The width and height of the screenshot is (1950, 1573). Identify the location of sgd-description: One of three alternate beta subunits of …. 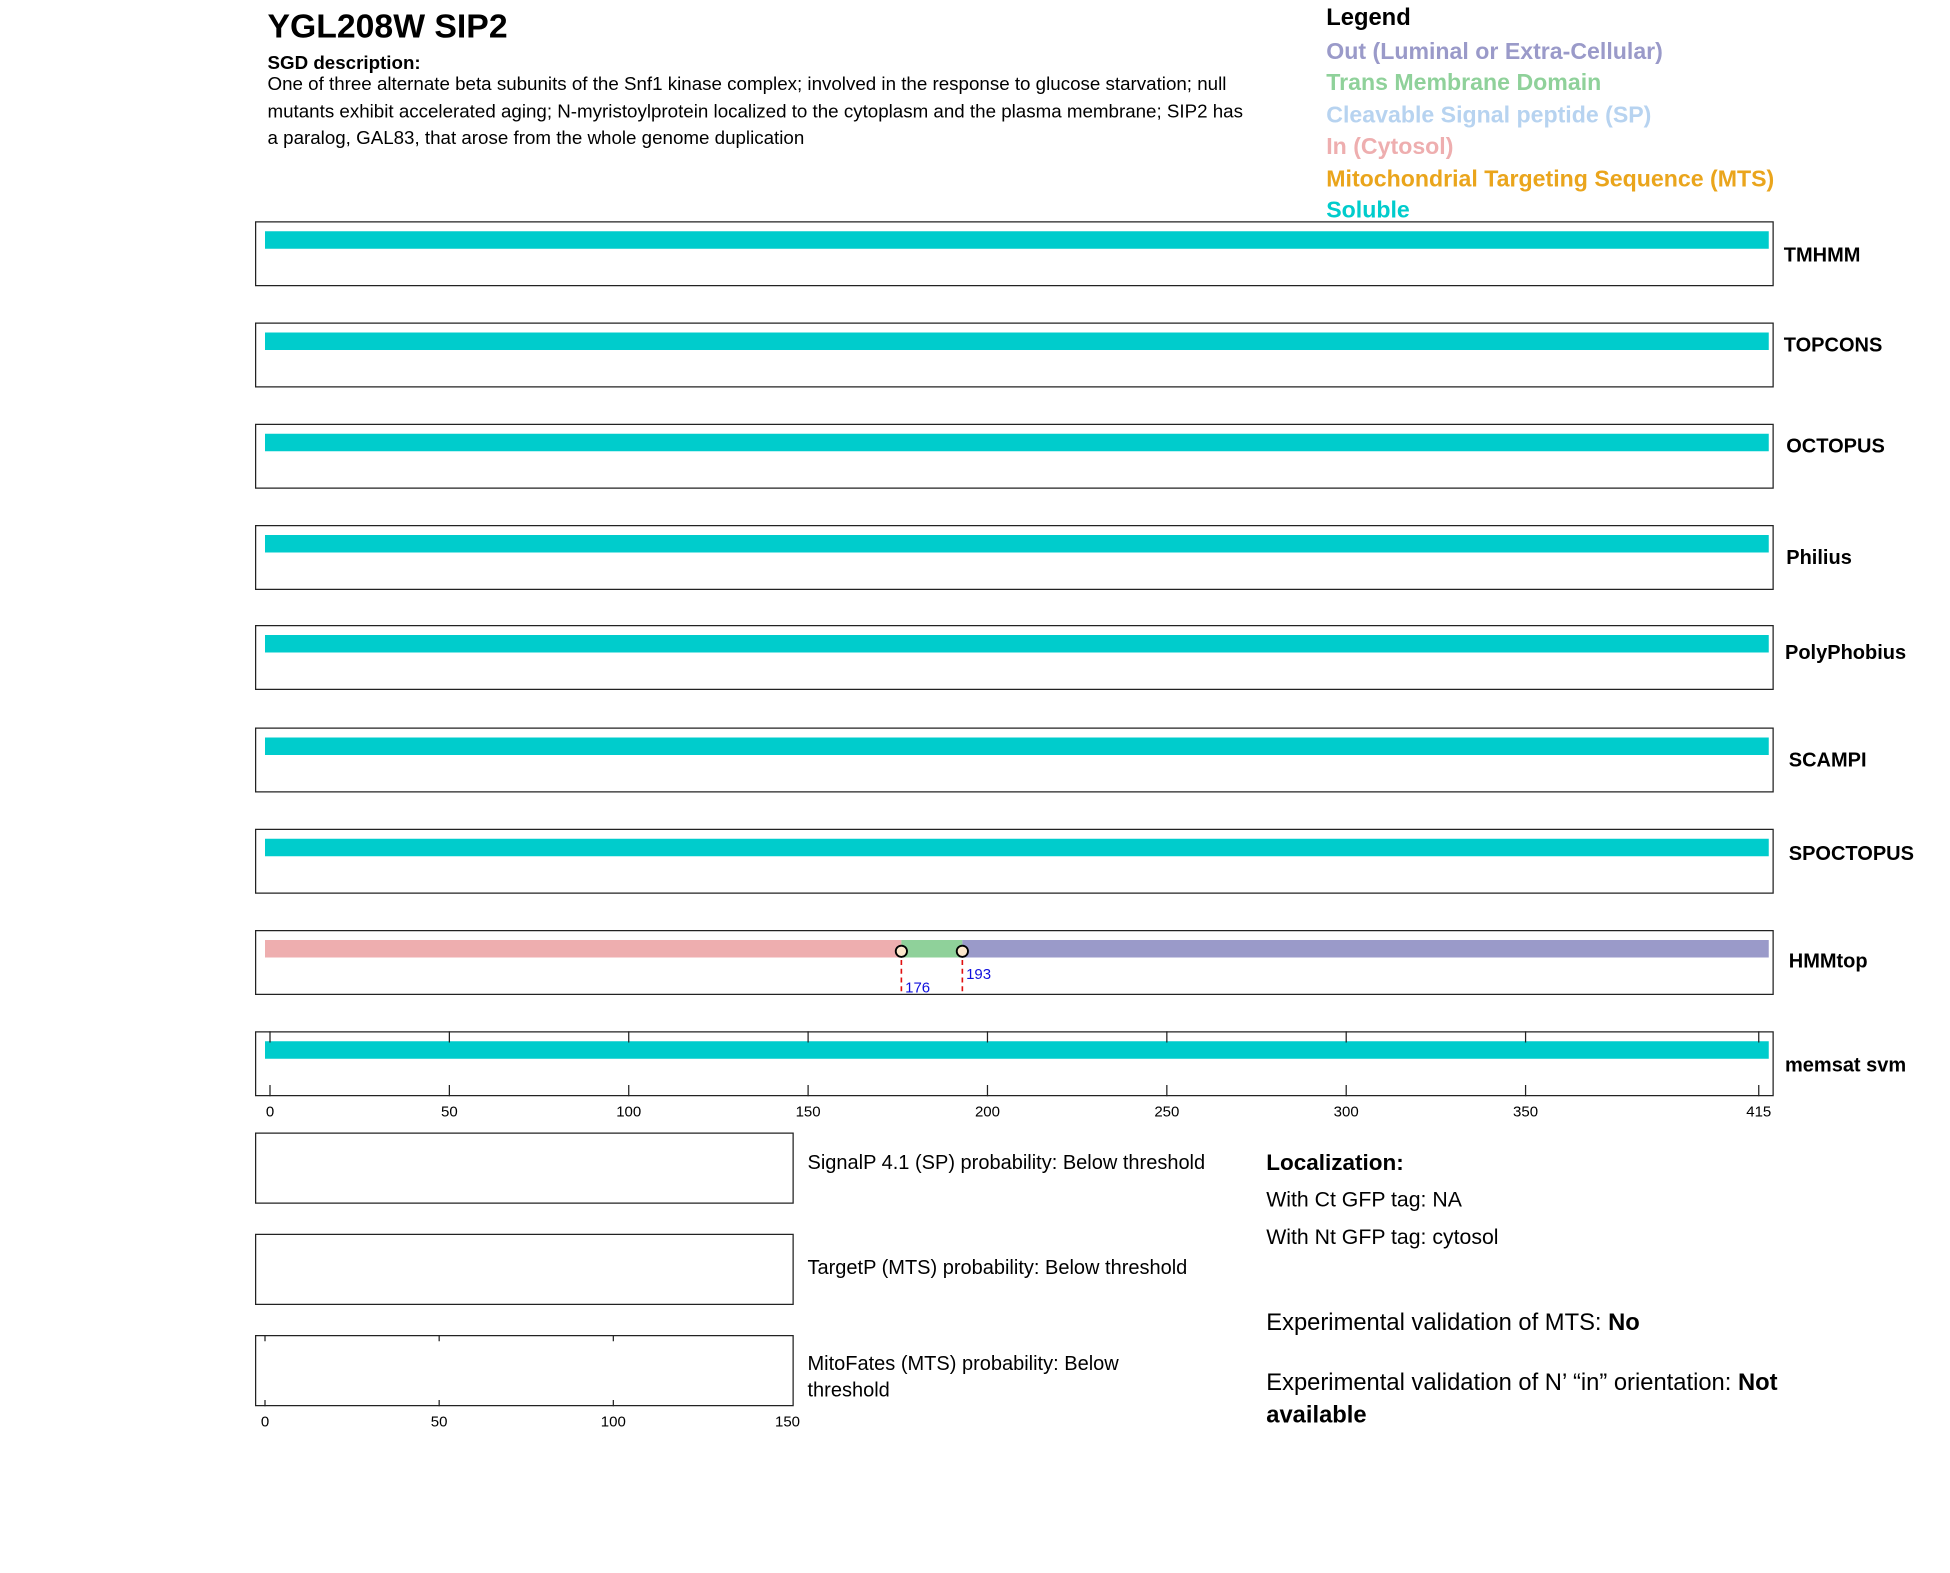
(755, 111).